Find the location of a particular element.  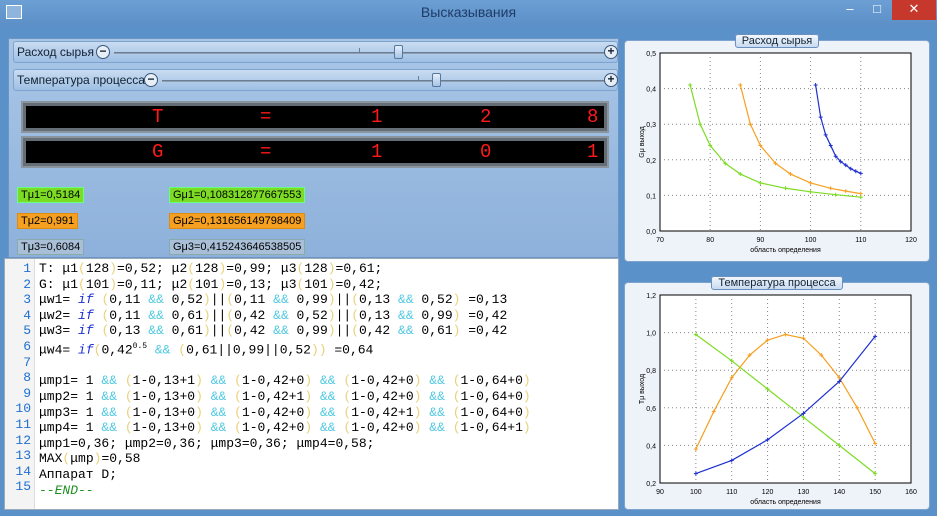

x-tick-label: 80 is located at coordinates (710, 240).